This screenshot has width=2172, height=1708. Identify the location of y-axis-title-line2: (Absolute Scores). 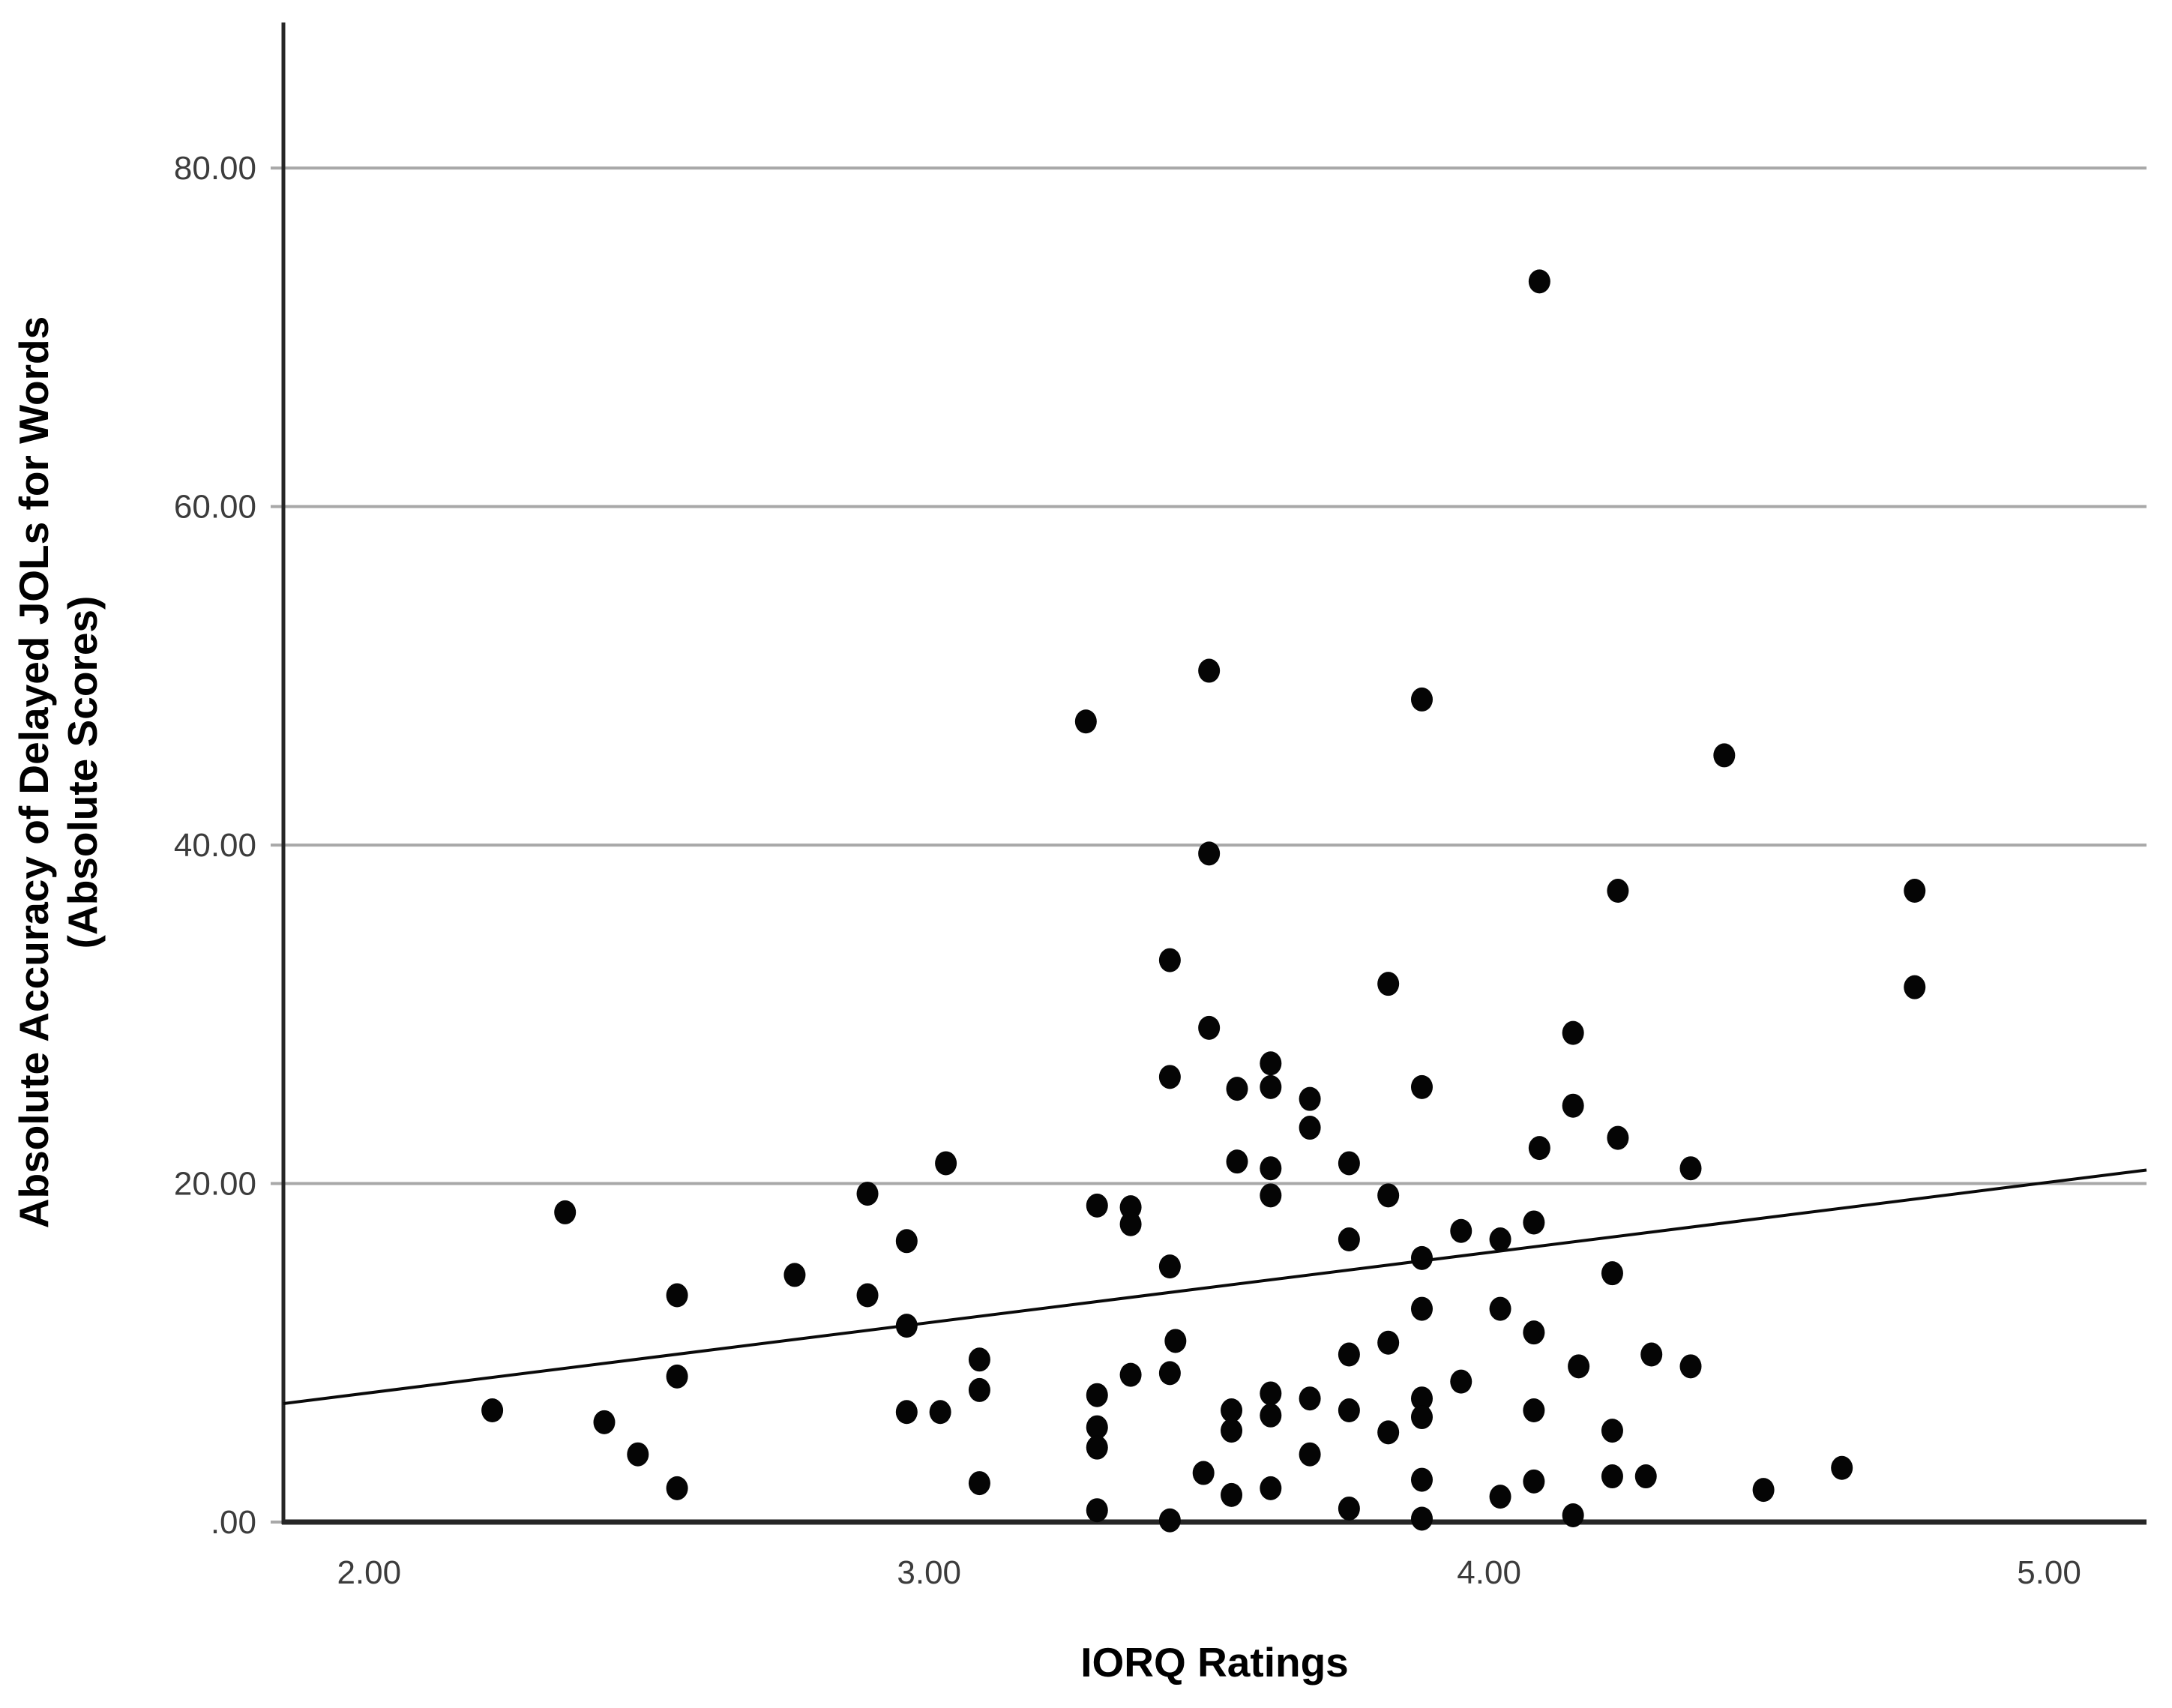
(82, 772).